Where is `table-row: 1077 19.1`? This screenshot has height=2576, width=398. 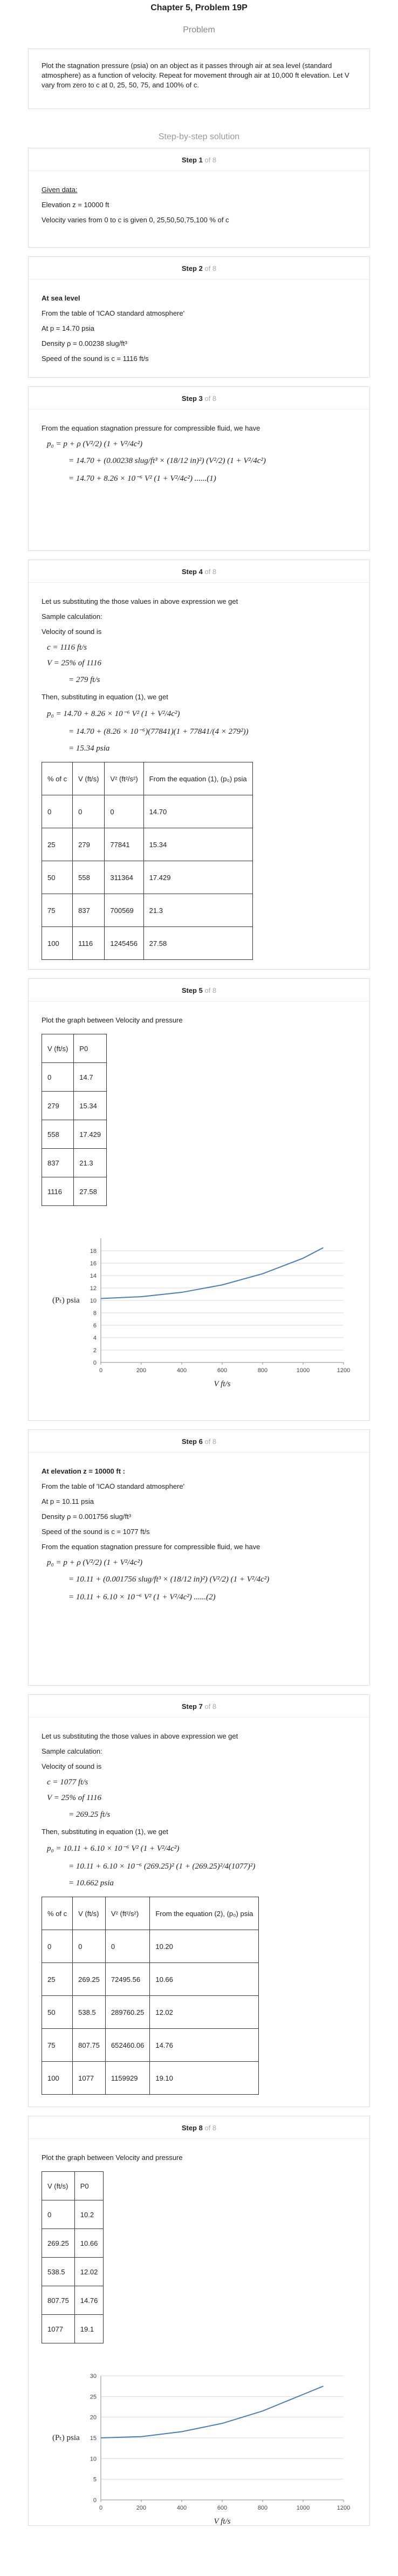
table-row: 1077 19.1 is located at coordinates (73, 2328).